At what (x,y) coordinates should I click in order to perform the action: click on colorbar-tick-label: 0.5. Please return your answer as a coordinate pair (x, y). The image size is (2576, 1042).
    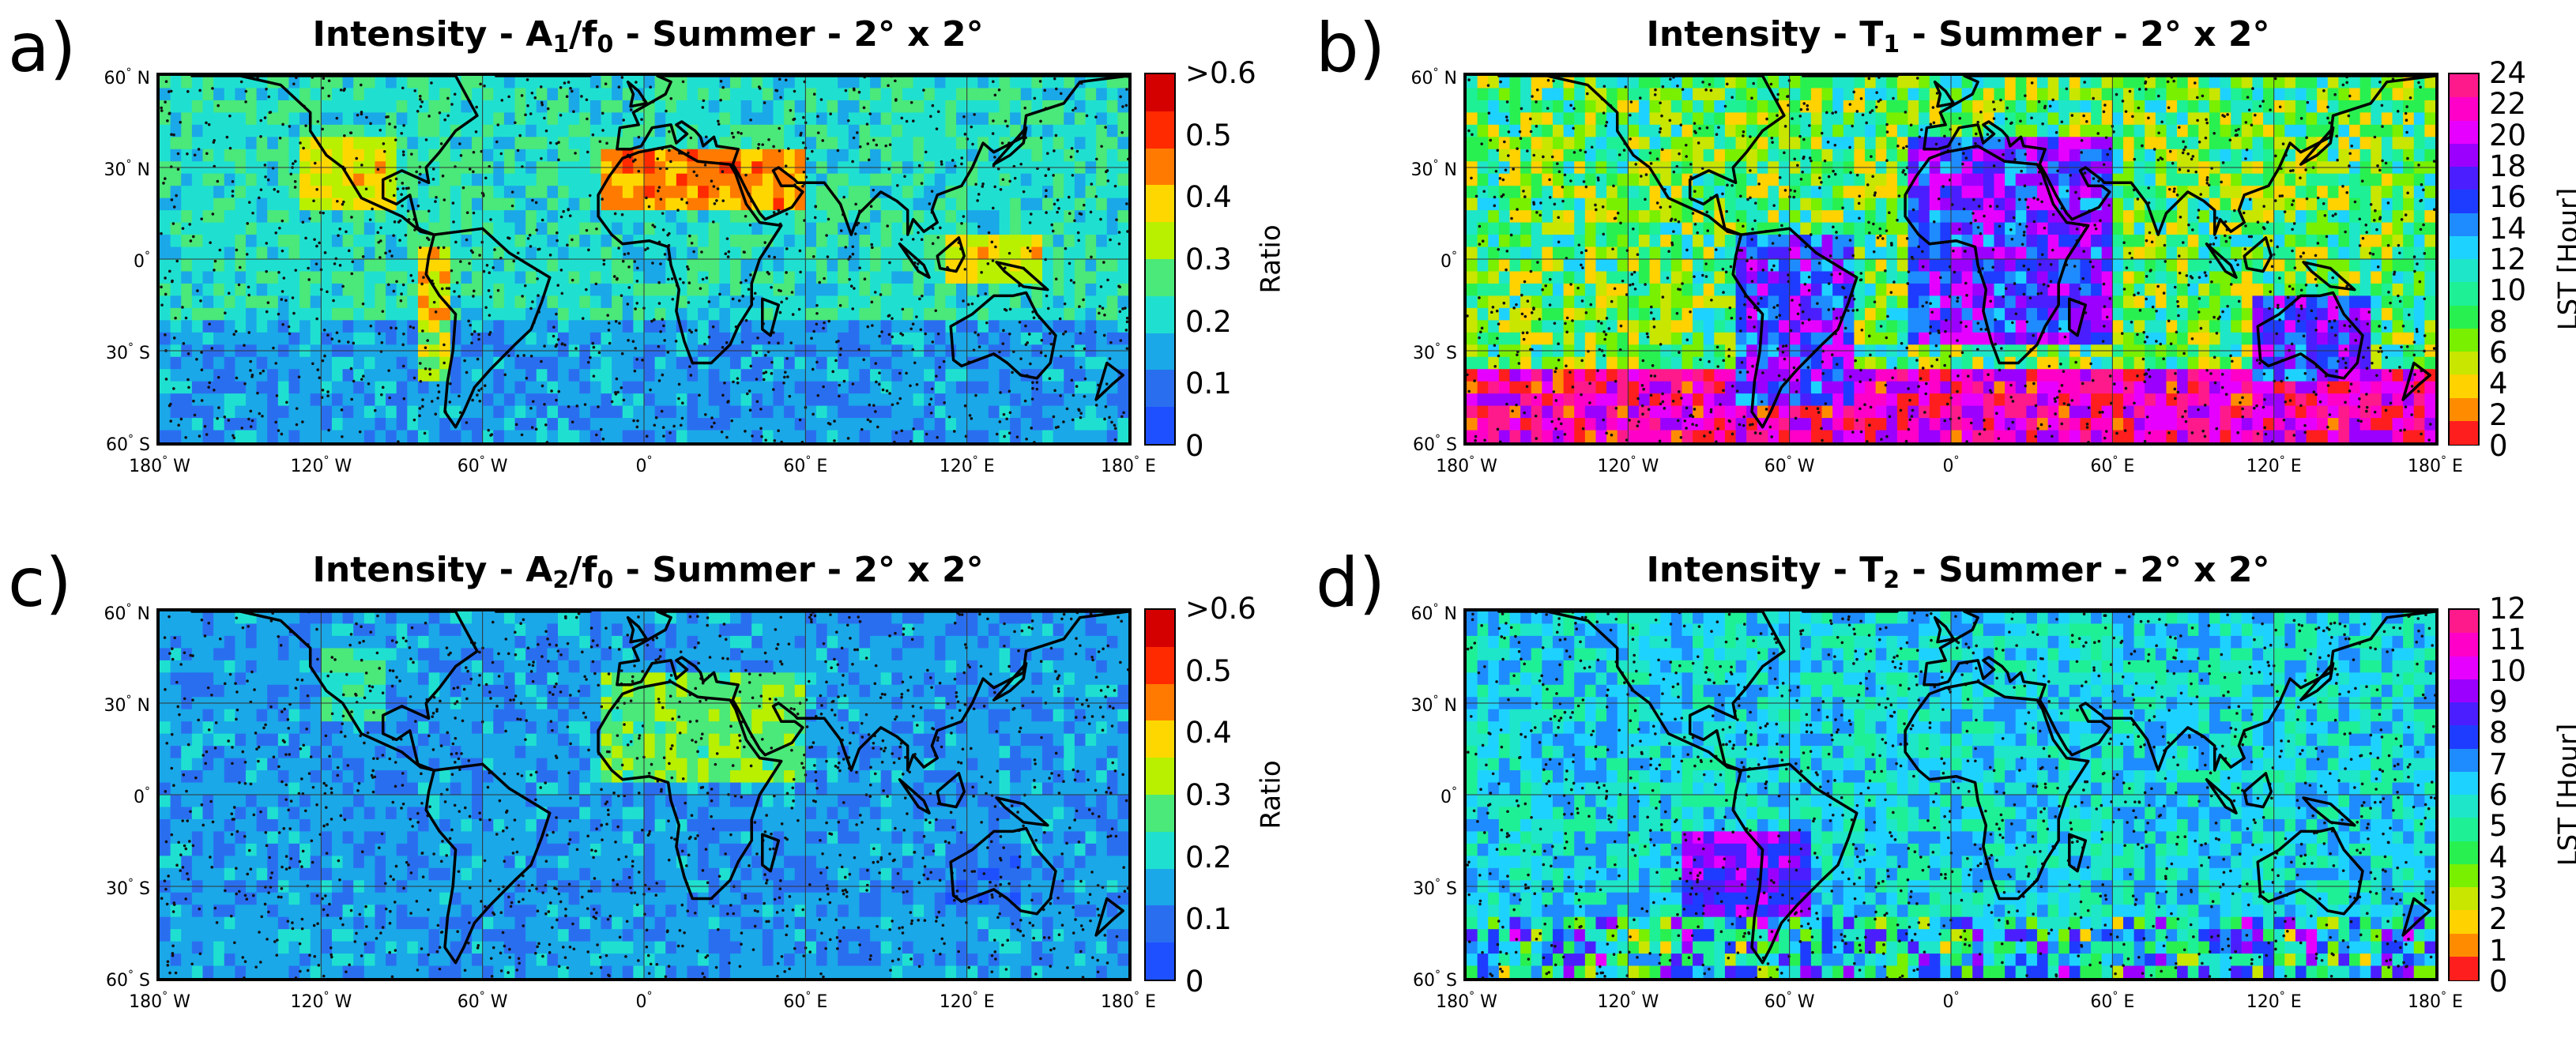
    Looking at the image, I should click on (1208, 135).